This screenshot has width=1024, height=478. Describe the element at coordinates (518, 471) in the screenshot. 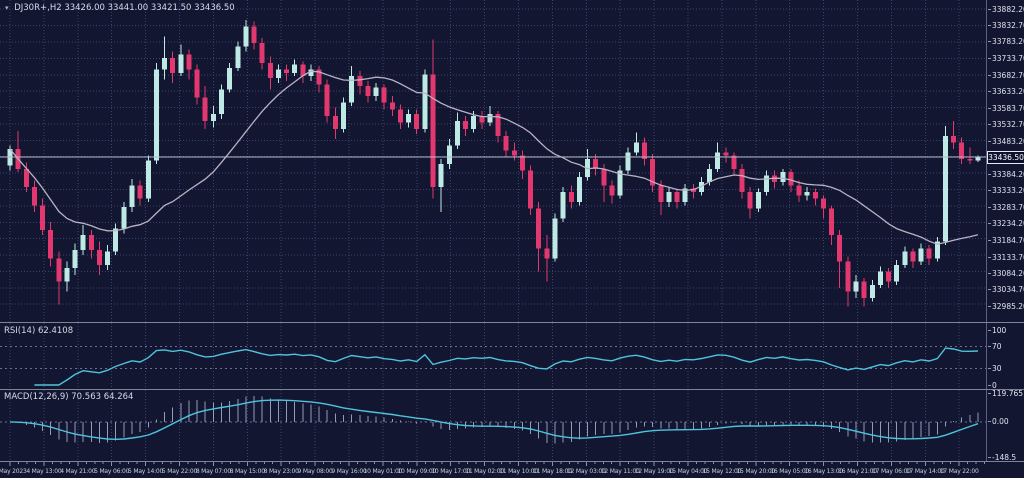

I see `time-axis-label: 11 May 10:00` at that location.